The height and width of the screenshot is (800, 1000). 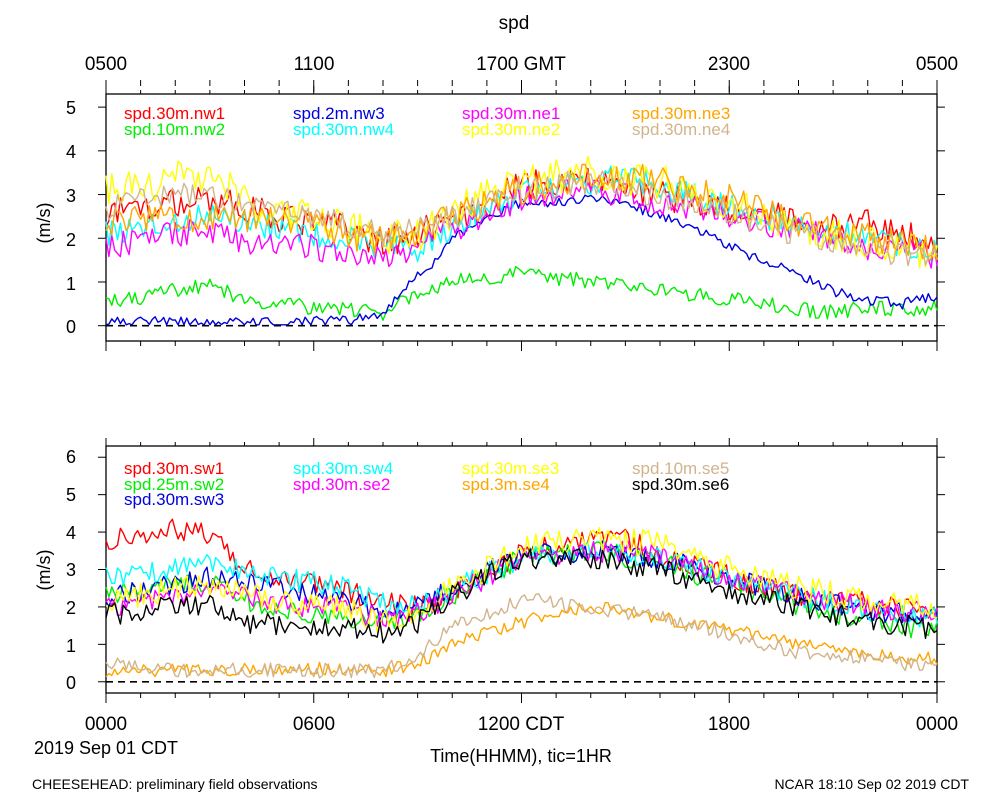 I want to click on series-line-spd-2m-nw3, so click(x=521, y=260).